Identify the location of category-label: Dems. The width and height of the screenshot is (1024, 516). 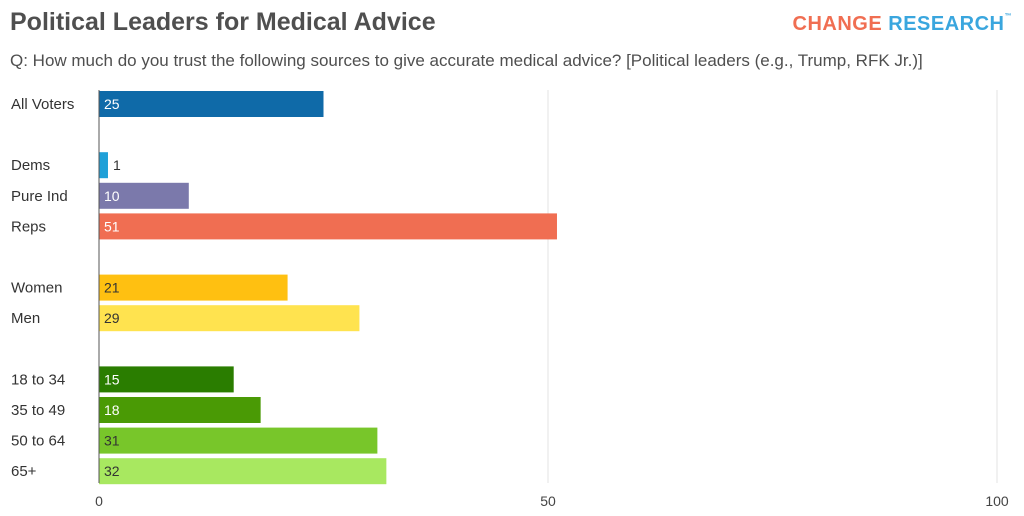
(30, 165).